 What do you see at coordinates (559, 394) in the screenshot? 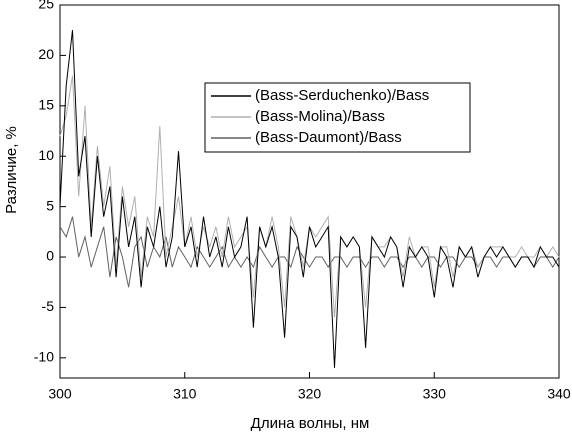
I see `x-tick-label: 340` at bounding box center [559, 394].